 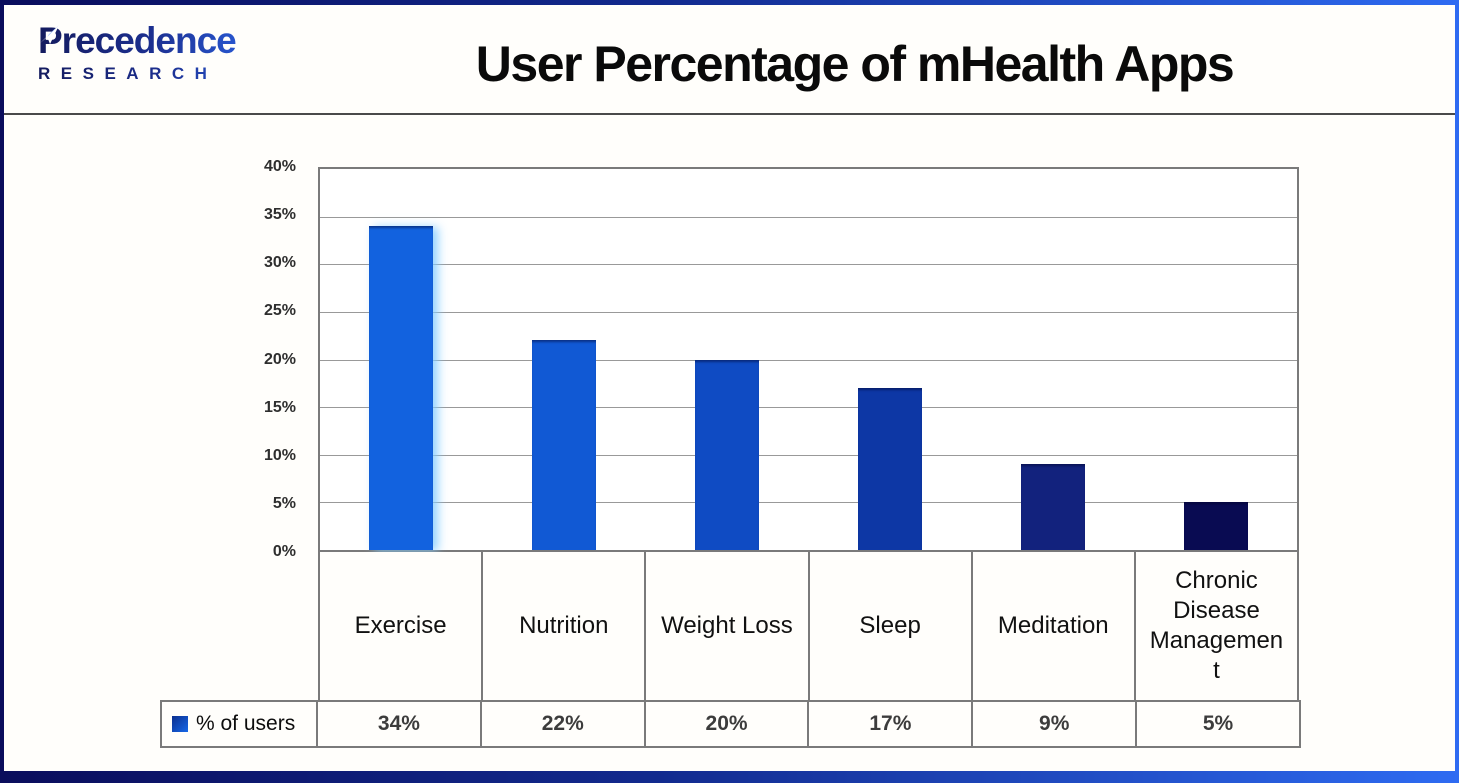 I want to click on series-color-swatch, so click(x=180, y=724).